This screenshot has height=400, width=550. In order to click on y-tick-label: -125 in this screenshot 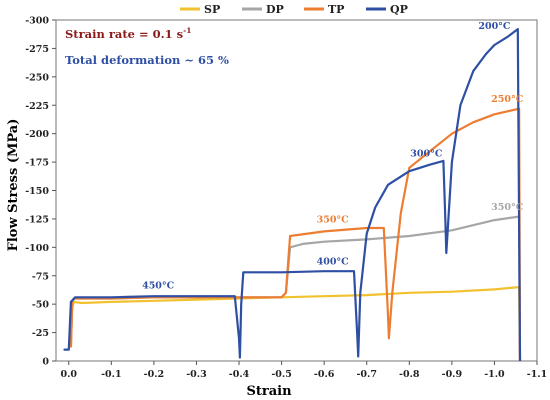, I will do `click(37, 219)`.